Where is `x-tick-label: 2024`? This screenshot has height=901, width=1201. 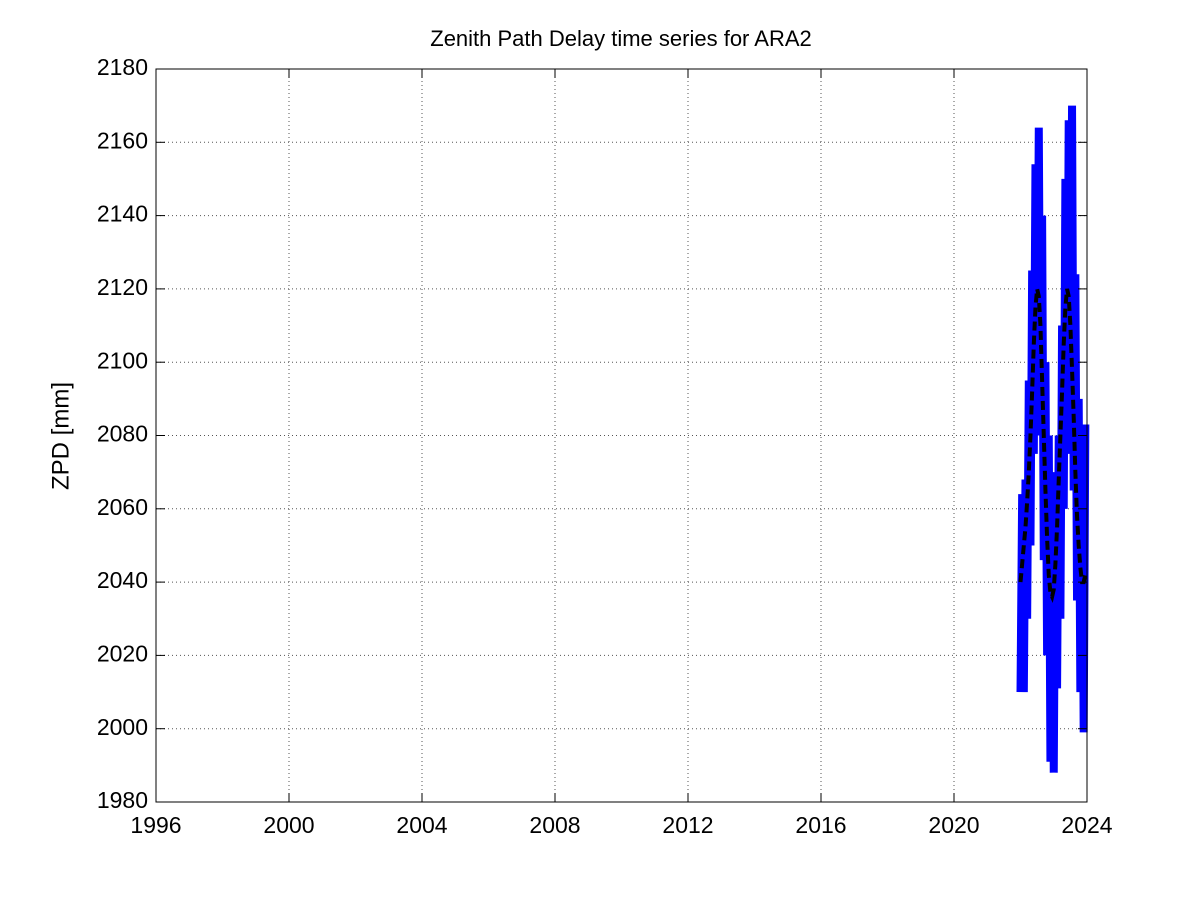 x-tick-label: 2024 is located at coordinates (1086, 825).